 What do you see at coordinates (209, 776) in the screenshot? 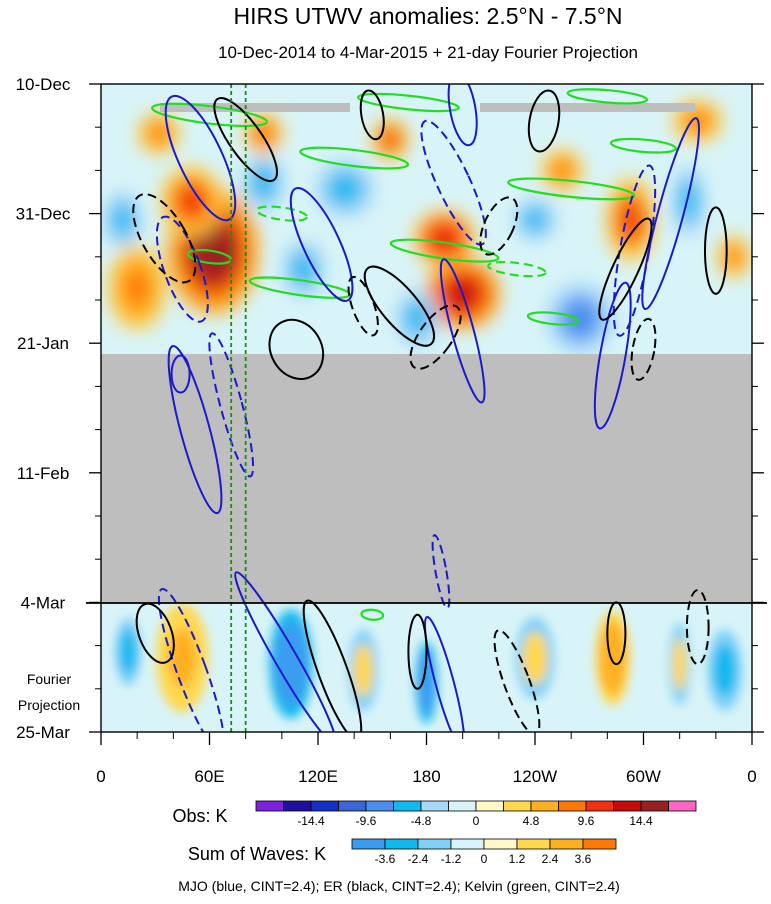
I see `x-tick-label-1: 60E` at bounding box center [209, 776].